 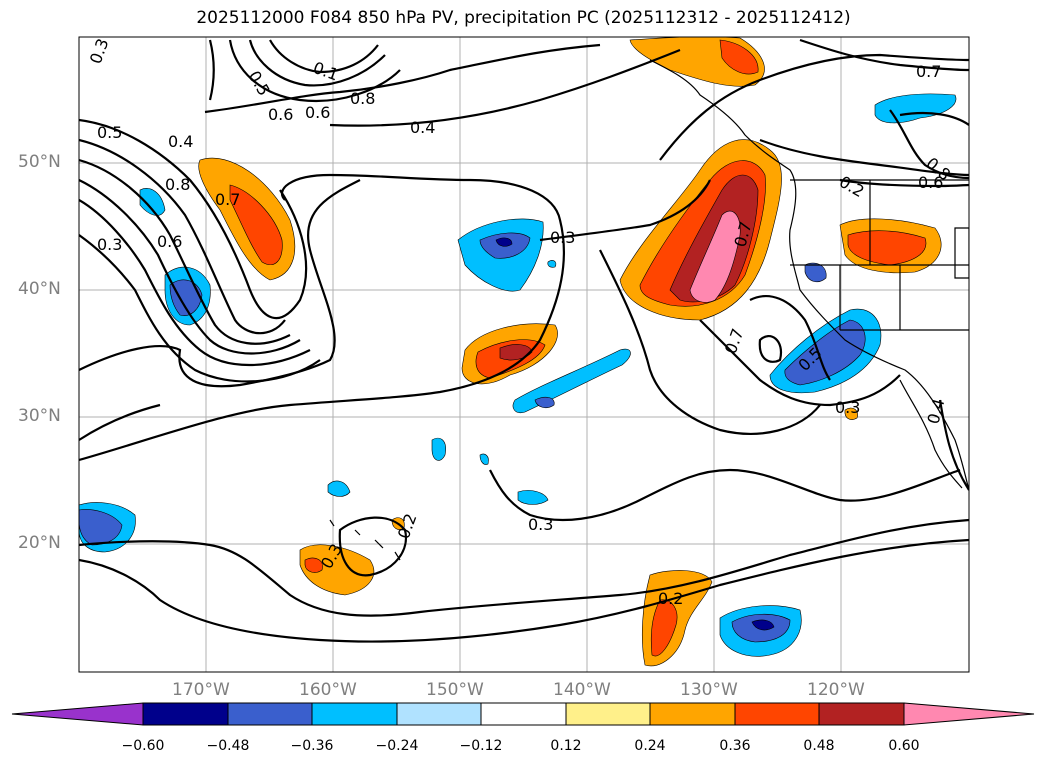 What do you see at coordinates (397, 746) in the screenshot?
I see `colorbar-tick: −0.24` at bounding box center [397, 746].